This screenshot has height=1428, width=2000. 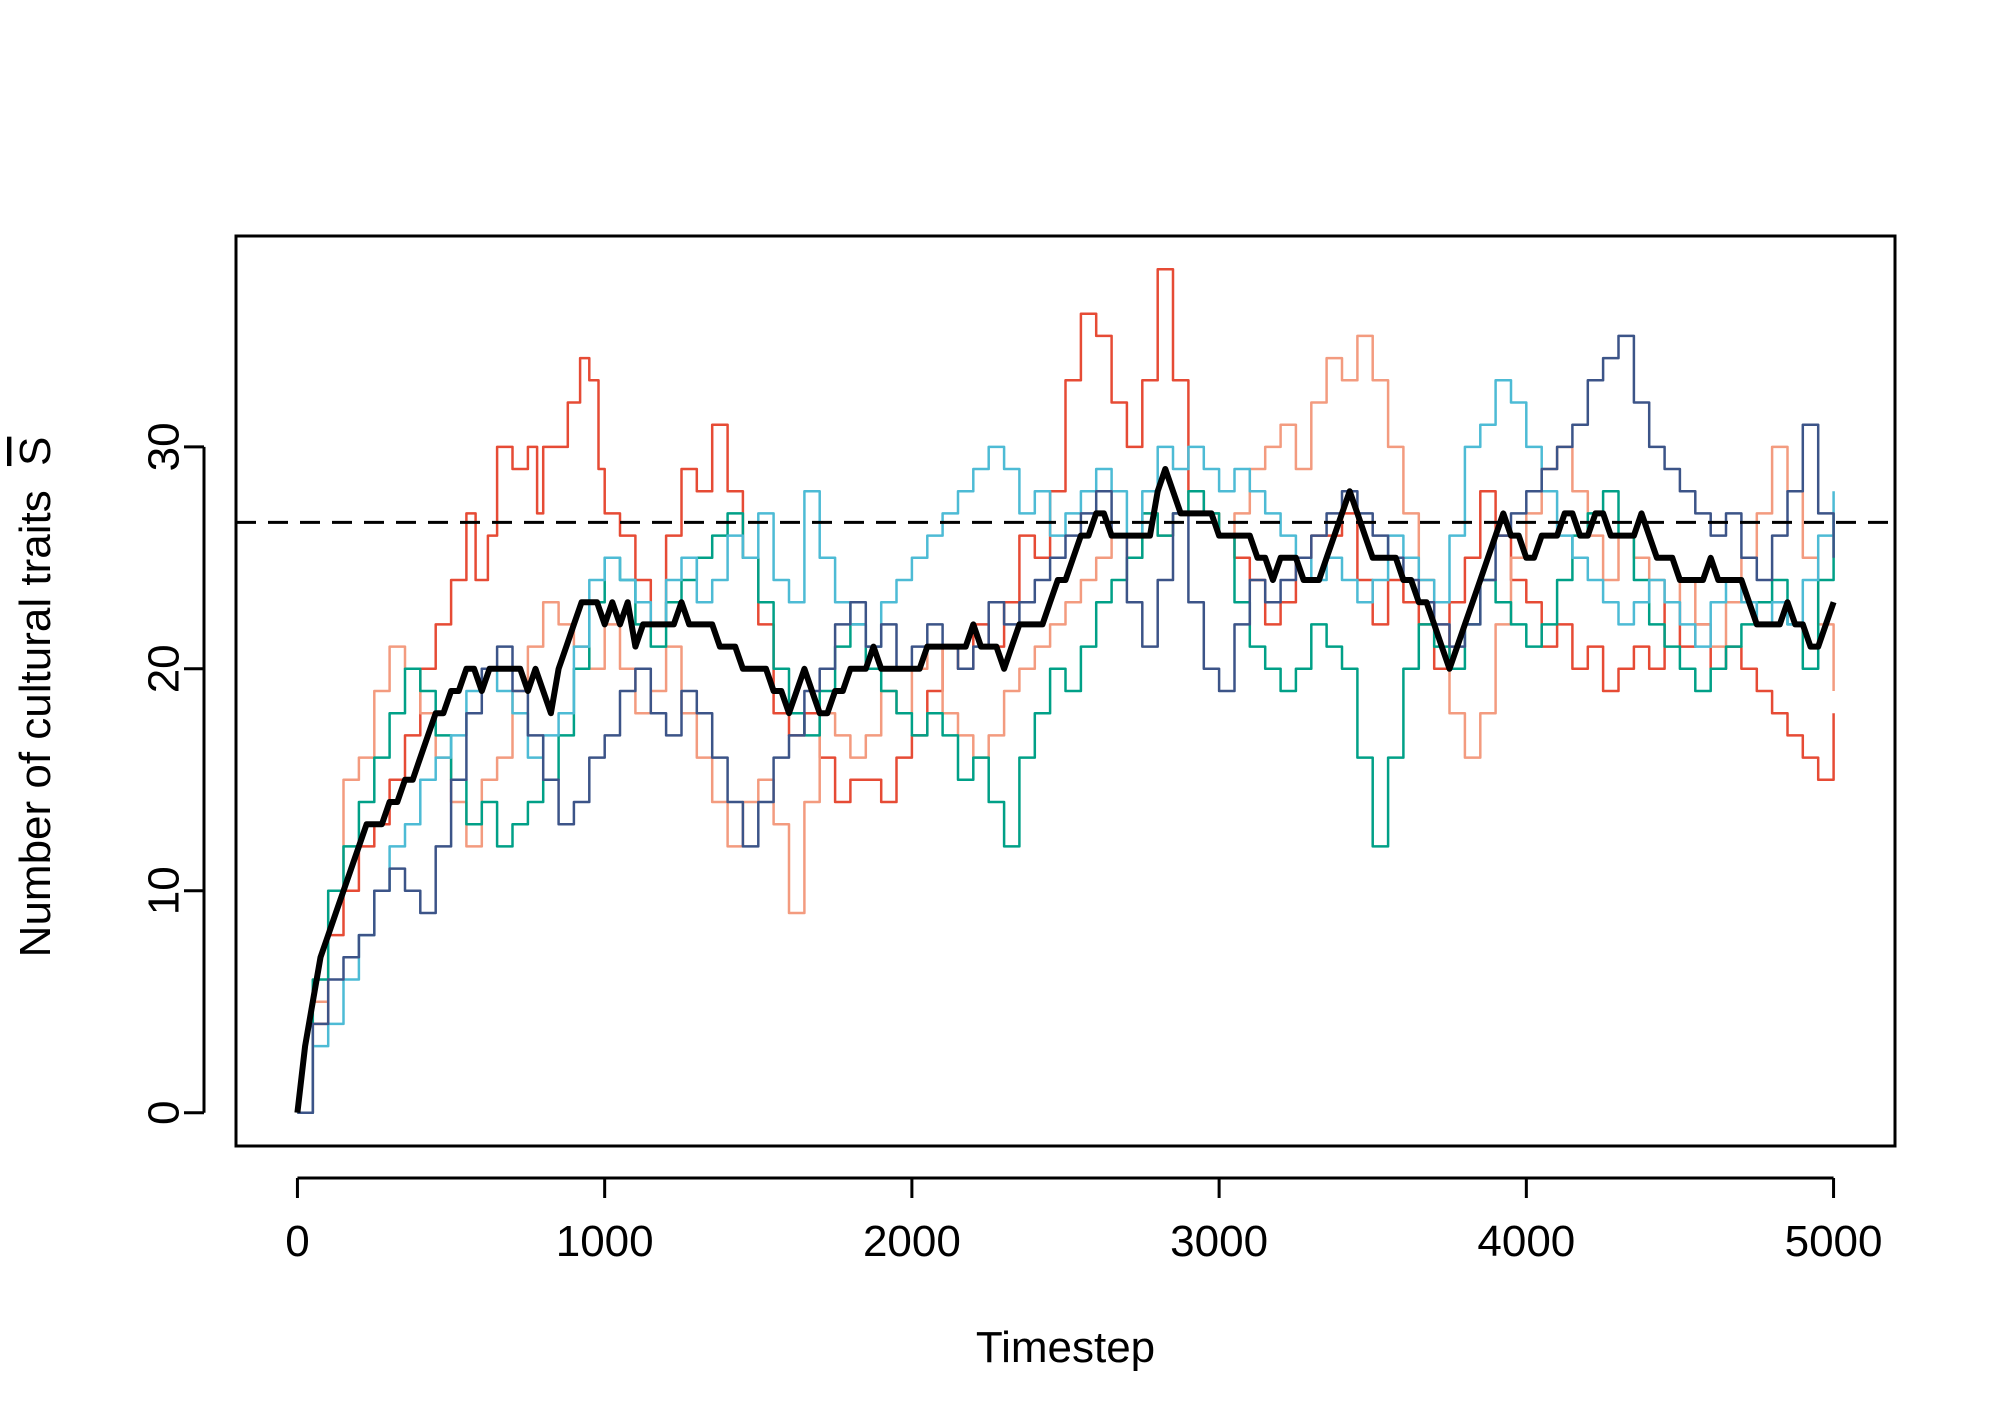 I want to click on x-tick-label: 0, so click(x=297, y=1241).